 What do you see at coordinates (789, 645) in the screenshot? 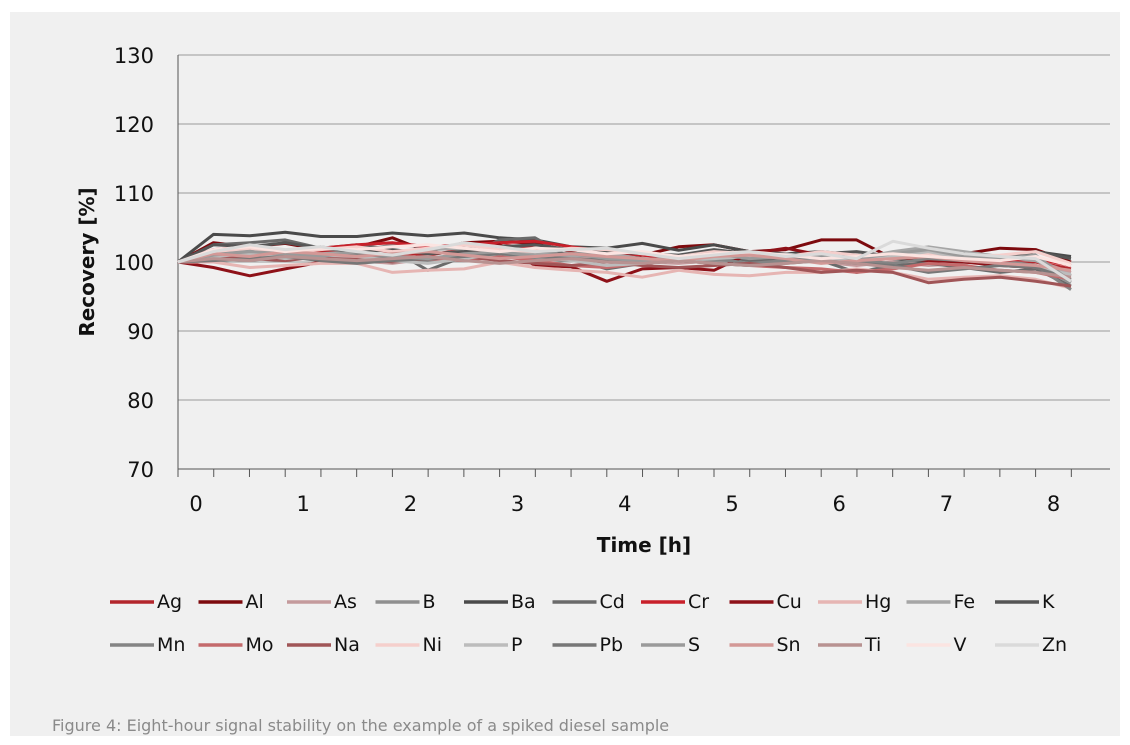
I see `legend-label: Sn` at bounding box center [789, 645].